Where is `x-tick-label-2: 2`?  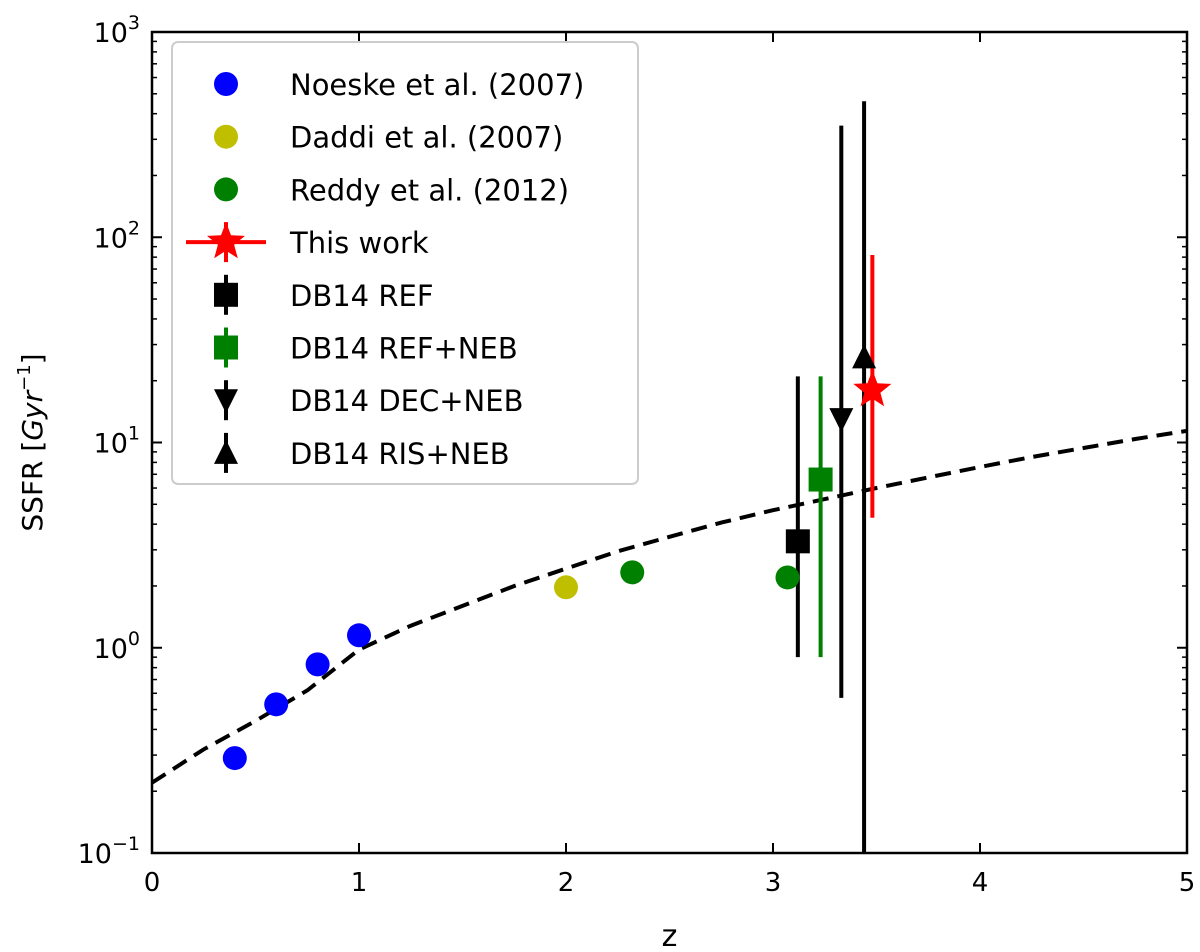
x-tick-label-2: 2 is located at coordinates (566, 883).